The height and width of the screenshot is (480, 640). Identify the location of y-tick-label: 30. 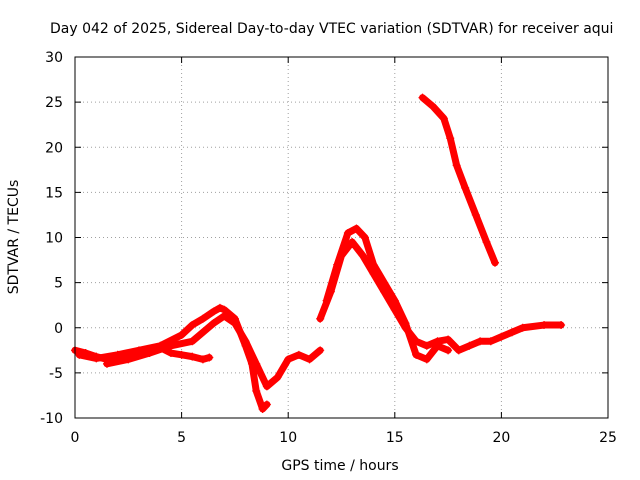
(54, 58).